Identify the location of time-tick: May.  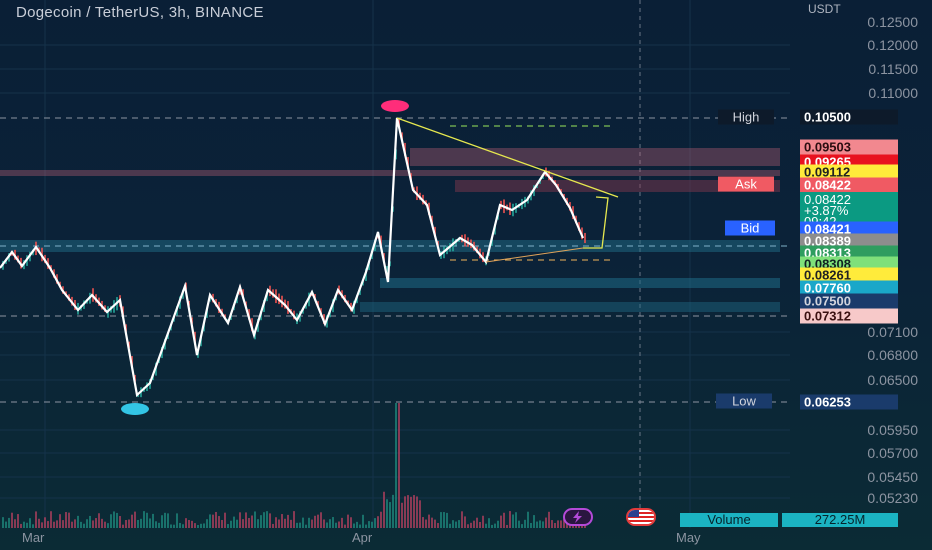
(688, 537).